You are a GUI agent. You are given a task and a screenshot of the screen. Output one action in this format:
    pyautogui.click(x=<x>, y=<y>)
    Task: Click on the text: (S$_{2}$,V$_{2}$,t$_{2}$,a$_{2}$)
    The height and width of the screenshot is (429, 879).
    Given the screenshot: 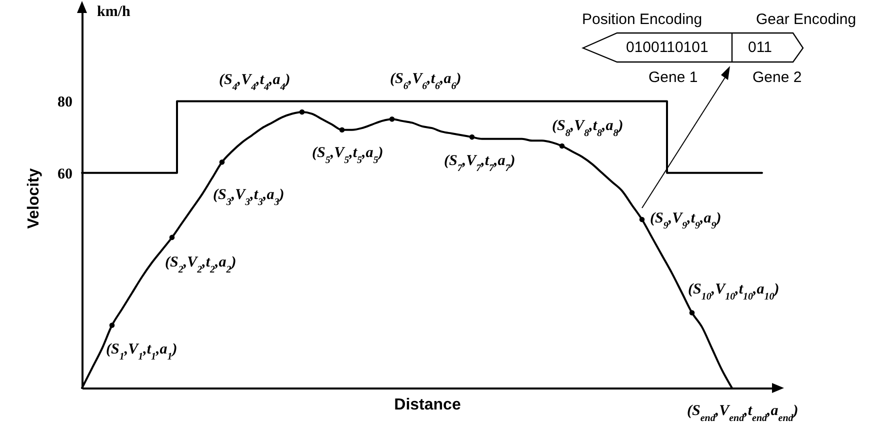 What is the action you would take?
    pyautogui.click(x=200, y=264)
    